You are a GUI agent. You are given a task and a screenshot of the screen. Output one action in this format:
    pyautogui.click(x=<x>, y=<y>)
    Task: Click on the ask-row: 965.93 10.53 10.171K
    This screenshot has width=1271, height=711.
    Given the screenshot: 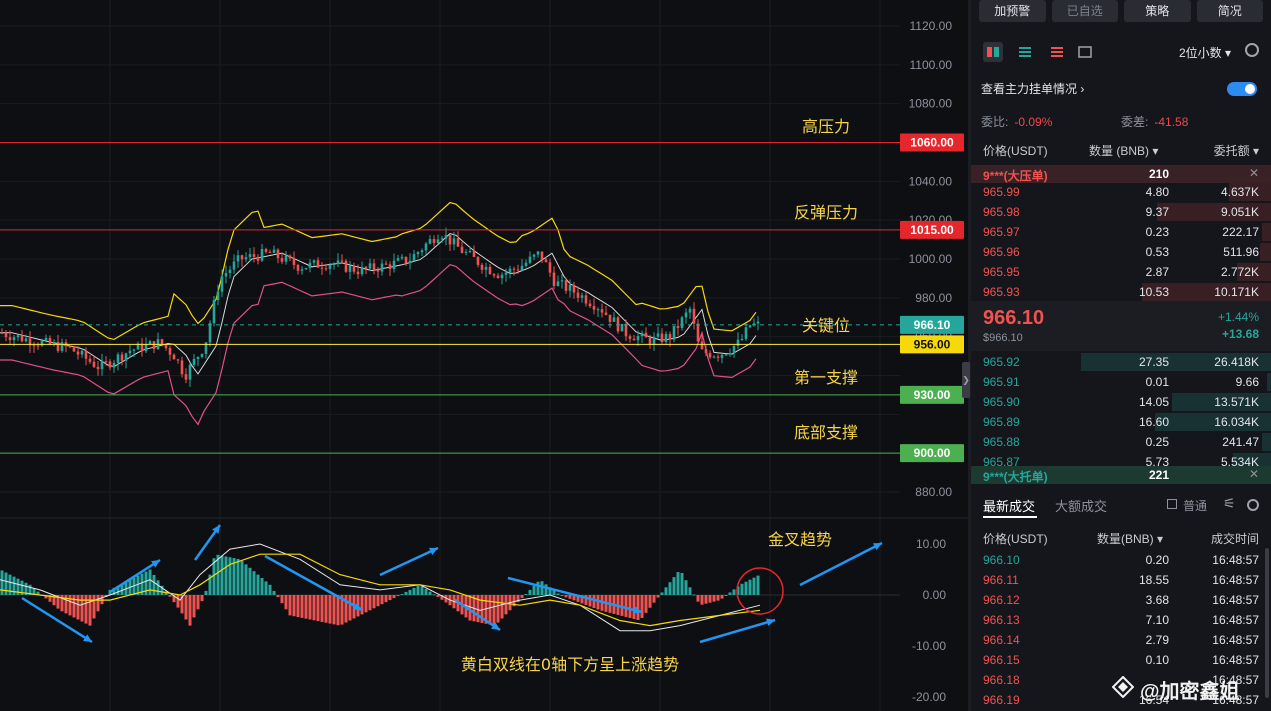 What is the action you would take?
    pyautogui.click(x=1121, y=292)
    